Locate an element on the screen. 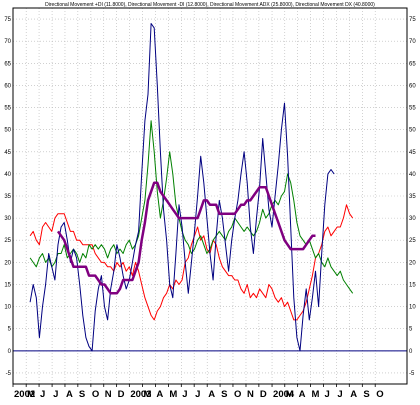 This screenshot has height=405, width=420. y-tick-label-right: 45 is located at coordinates (412, 153).